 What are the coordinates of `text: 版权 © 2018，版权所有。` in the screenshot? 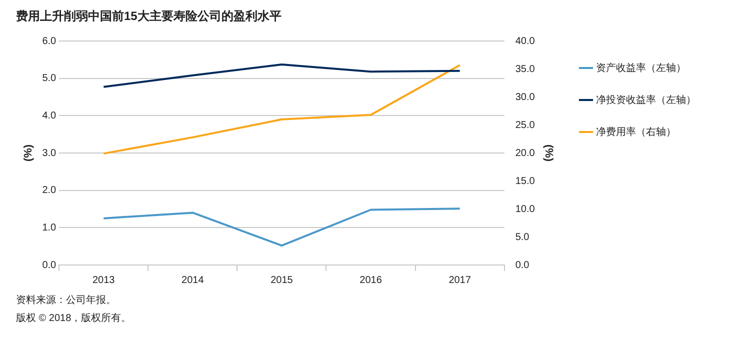 It's located at (74, 318).